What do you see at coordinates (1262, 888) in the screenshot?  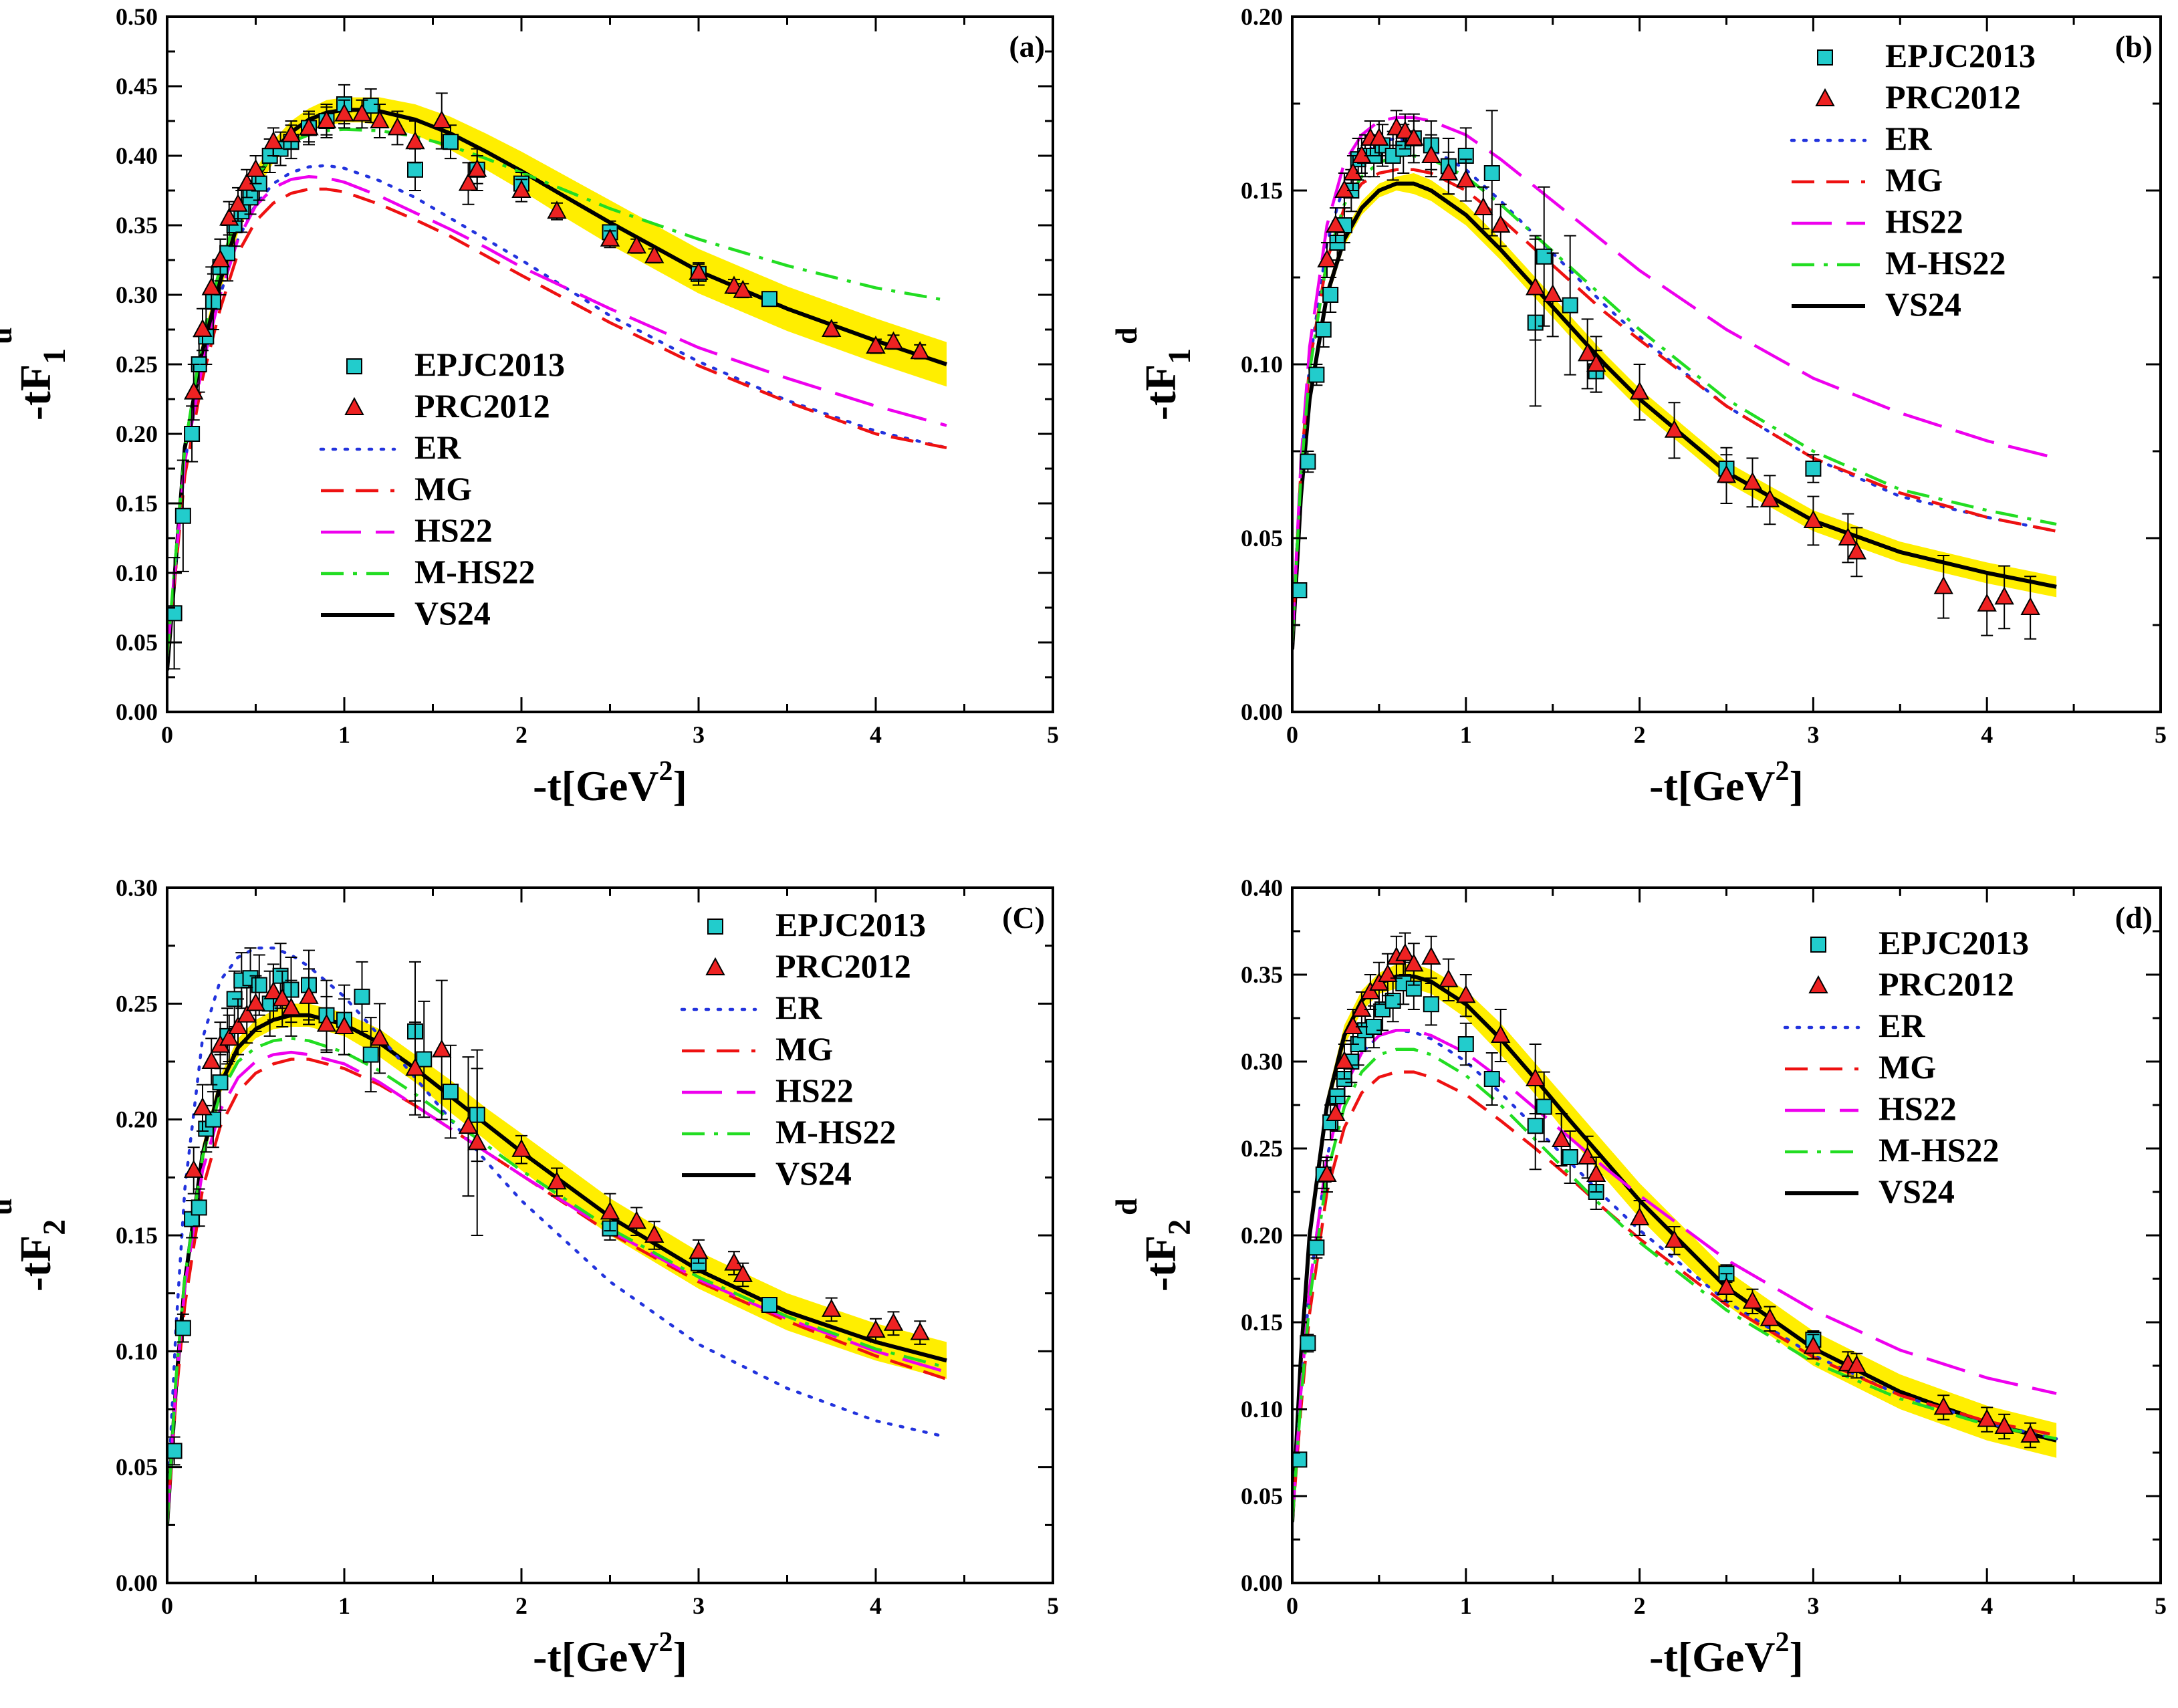 I see `y-tick-label: 0.40` at bounding box center [1262, 888].